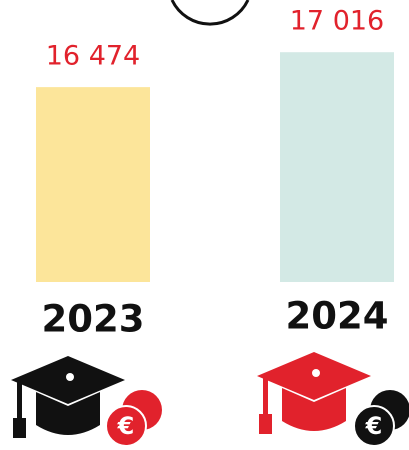 This screenshot has height=450, width=409. I want to click on decor-circle, so click(210, 13).